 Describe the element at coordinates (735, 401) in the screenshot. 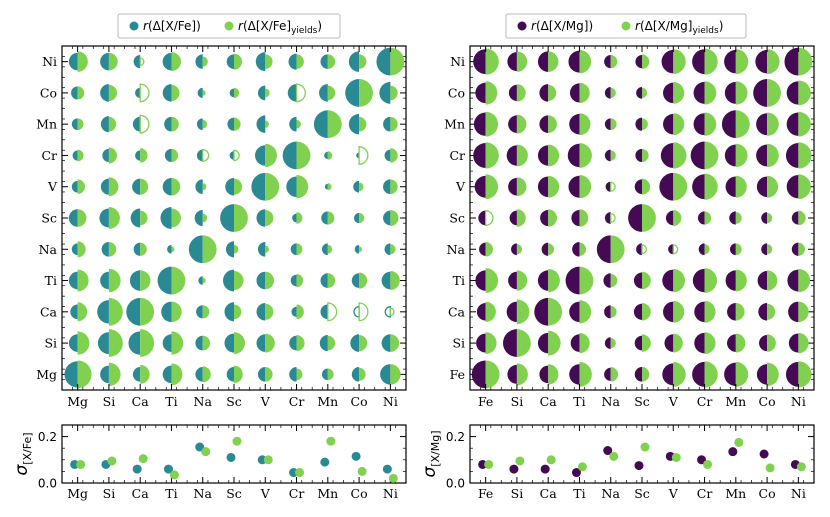

I see `right-matrix-xtick-label: Mn` at that location.